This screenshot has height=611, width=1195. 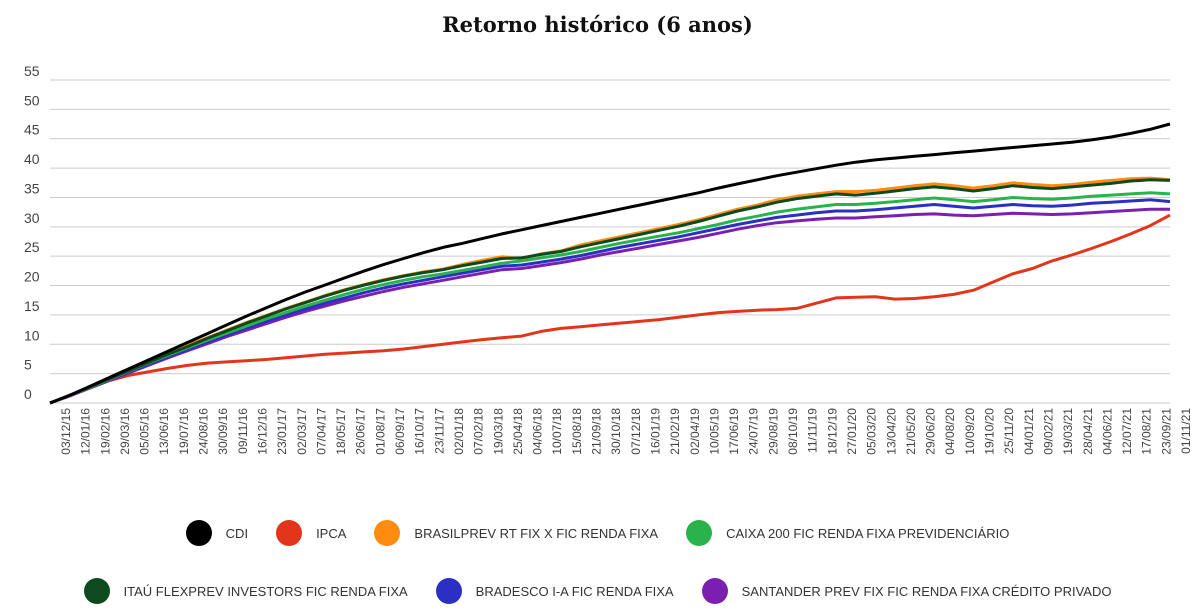 What do you see at coordinates (400, 431) in the screenshot?
I see `x-tick-label: 06/09/17` at bounding box center [400, 431].